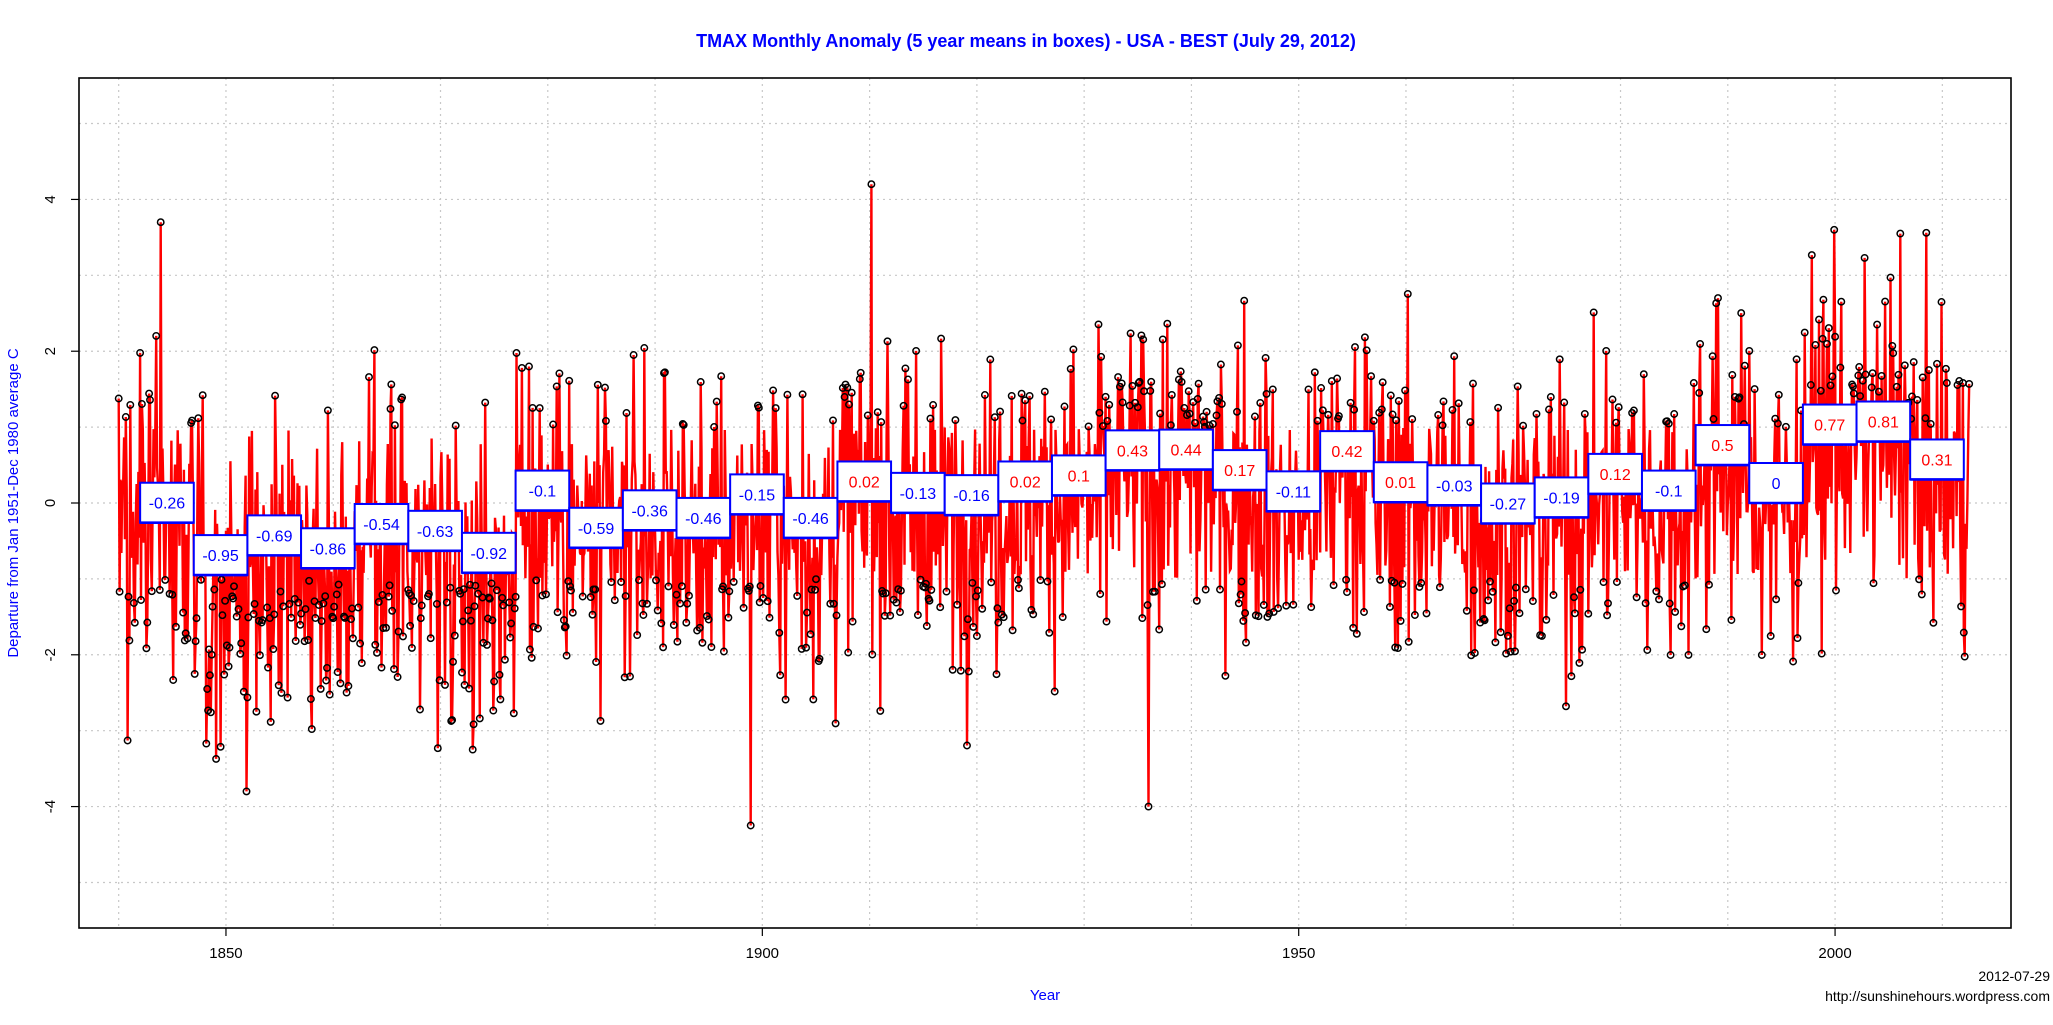 The height and width of the screenshot is (1025, 2053). Describe the element at coordinates (1400, 483) in the screenshot. I see `mean-label: 0.01` at that location.